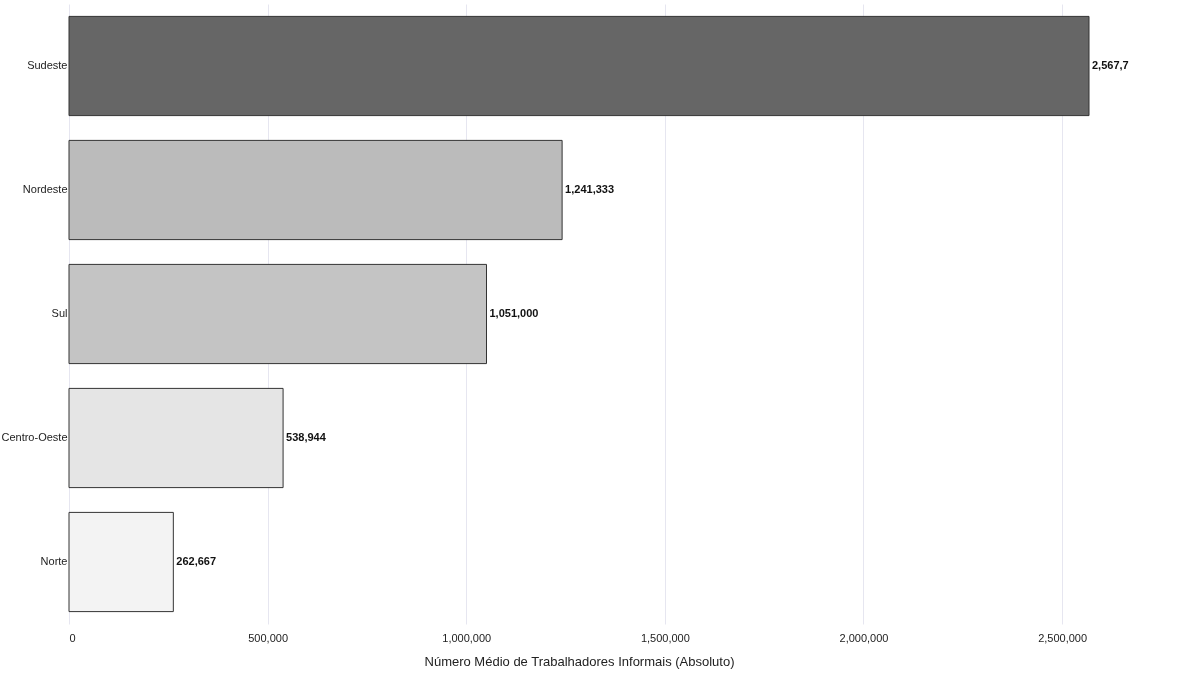  I want to click on y-tick-label: Sul, so click(59, 313).